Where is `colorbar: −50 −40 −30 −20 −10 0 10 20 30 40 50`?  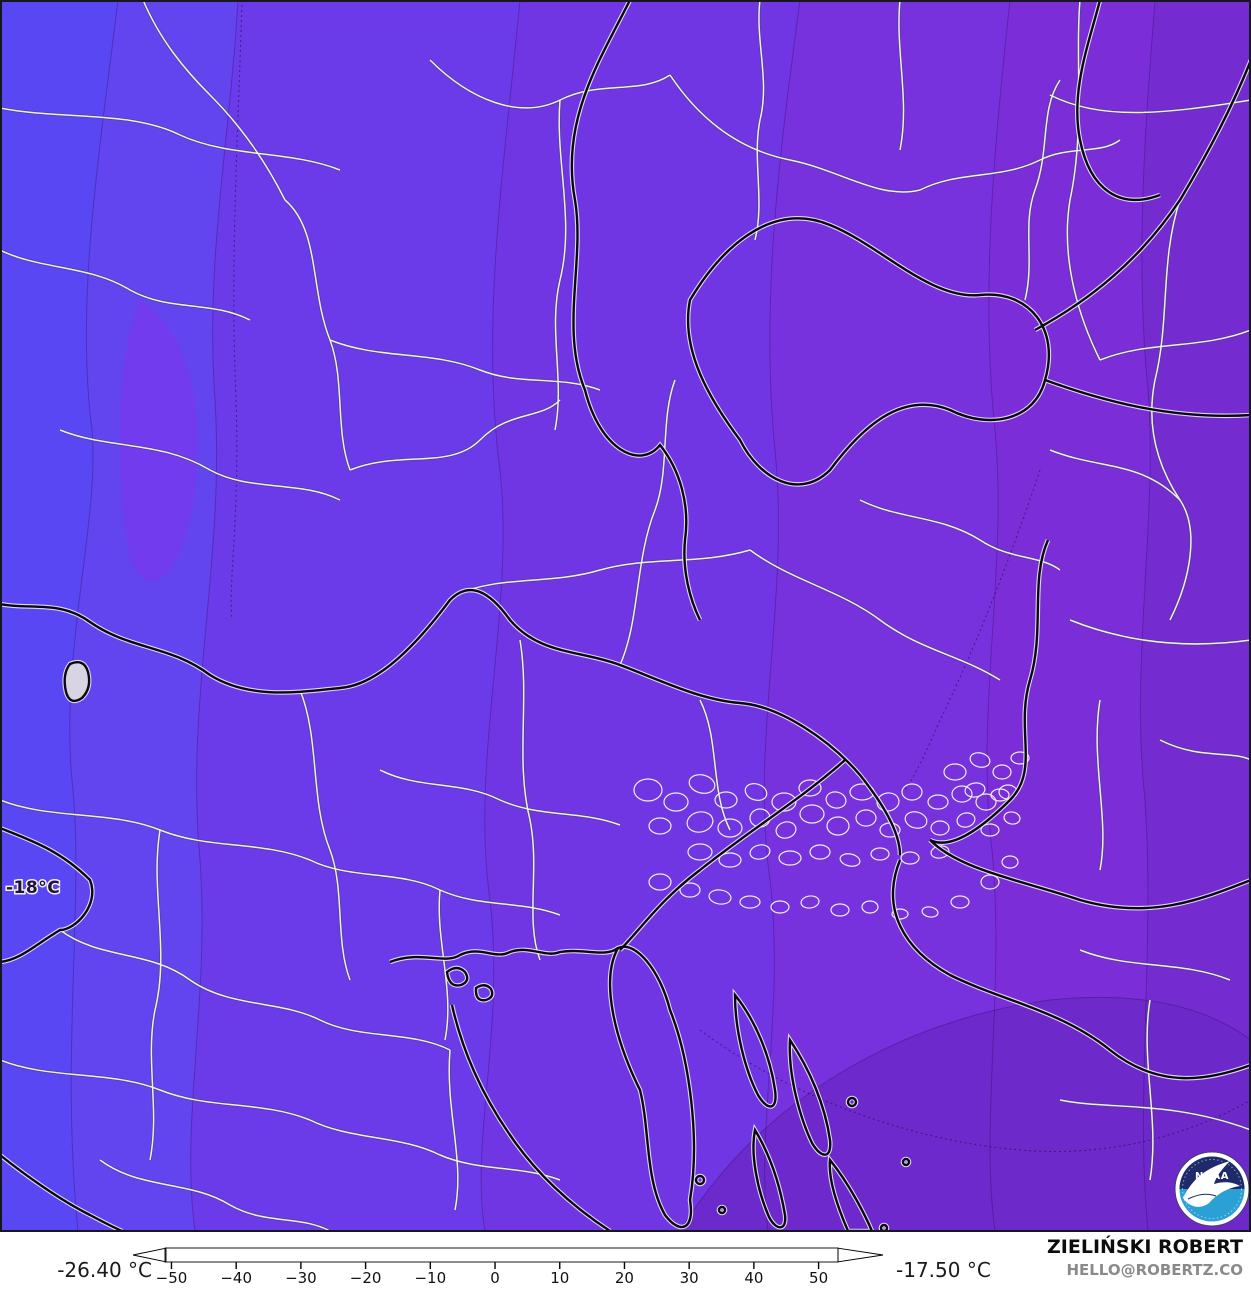 colorbar: −50 −40 −30 −20 −10 0 10 20 30 40 50 is located at coordinates (508, 1267).